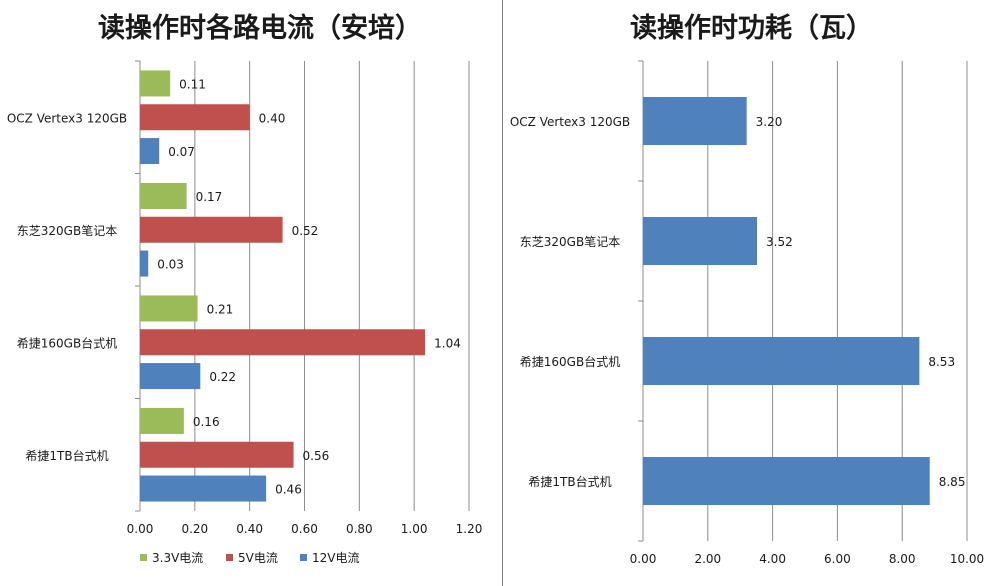 This screenshot has width=1000, height=586. Describe the element at coordinates (258, 558) in the screenshot. I see `legend-label: 5V电流` at that location.